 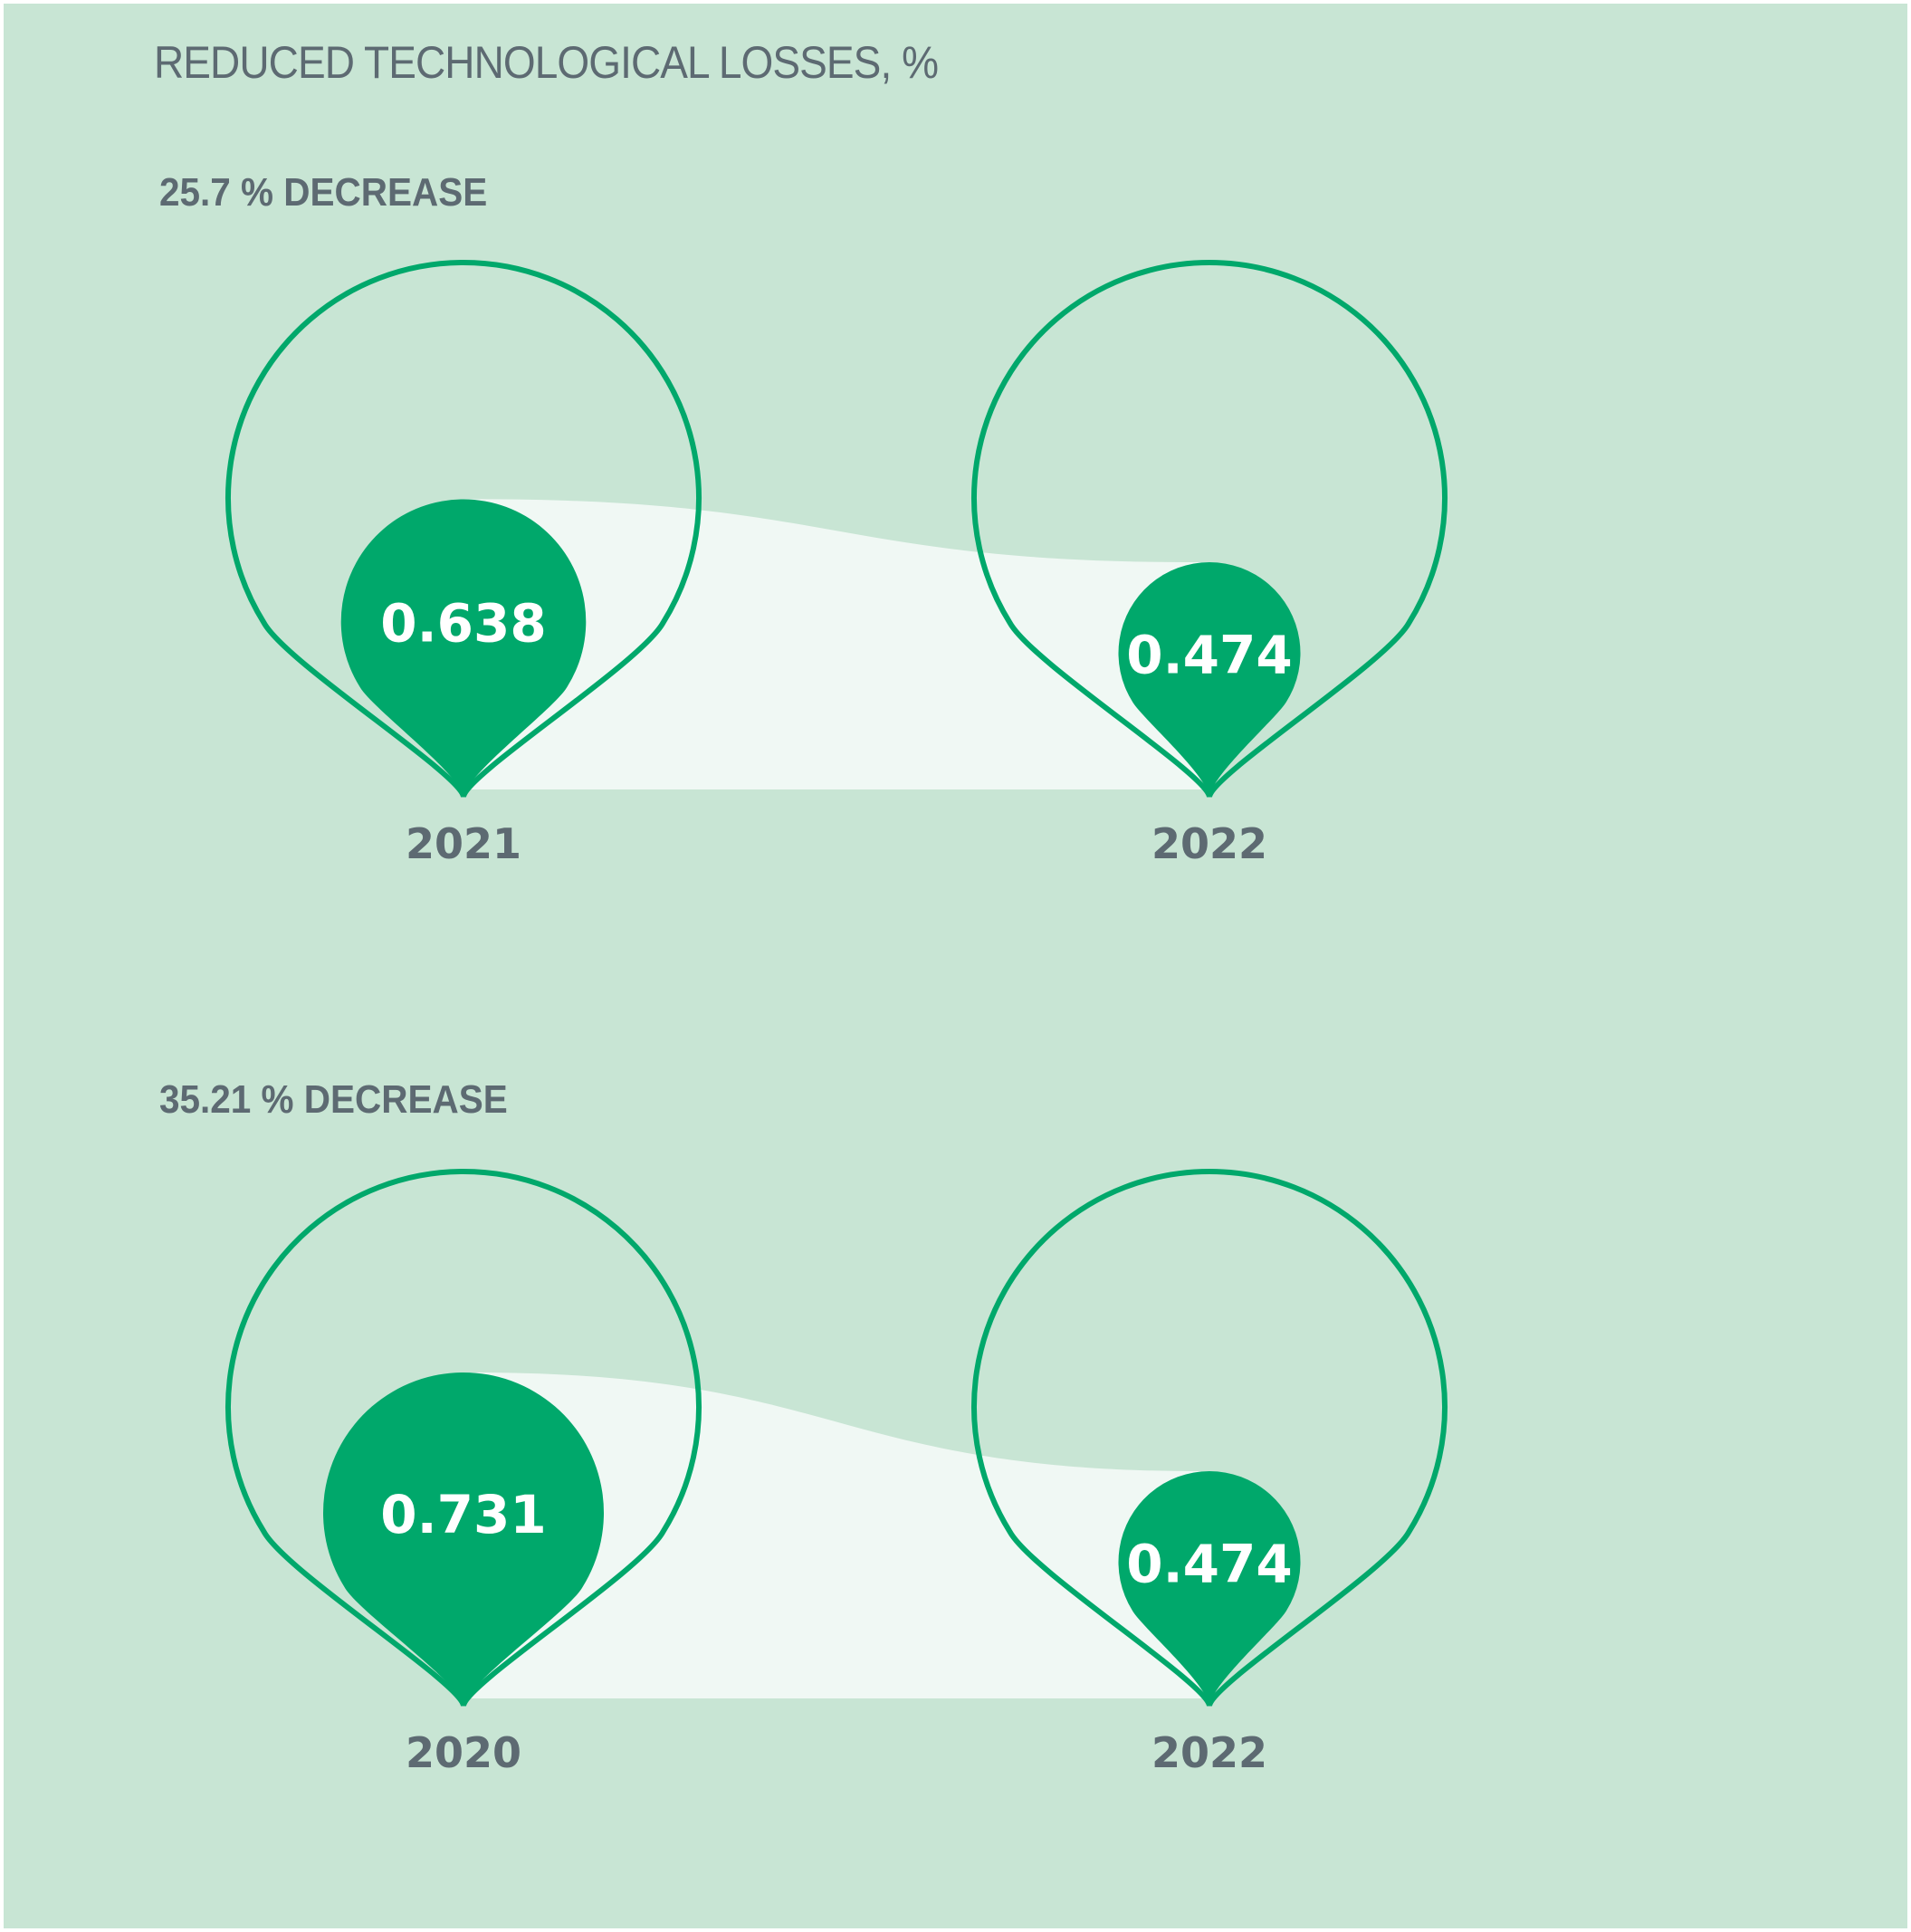 I want to click on year-label: 2020, so click(x=463, y=1752).